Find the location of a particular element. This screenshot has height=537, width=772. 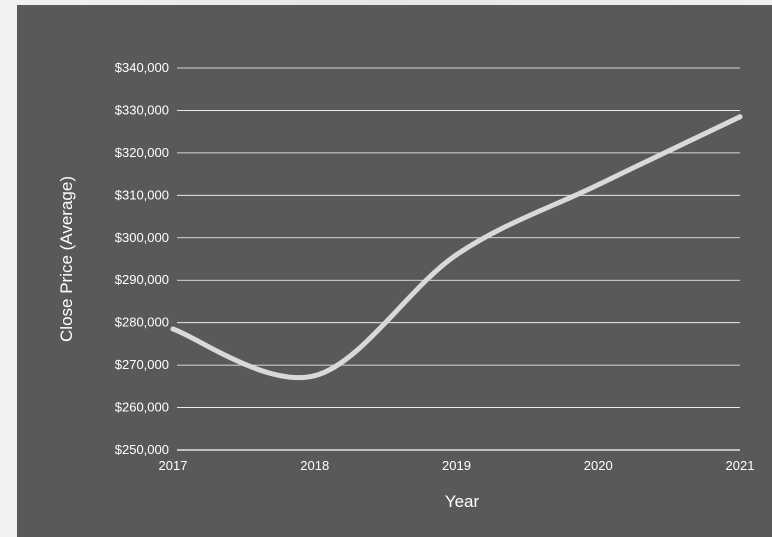

y-tick-label: $320,000 is located at coordinates (142, 152).